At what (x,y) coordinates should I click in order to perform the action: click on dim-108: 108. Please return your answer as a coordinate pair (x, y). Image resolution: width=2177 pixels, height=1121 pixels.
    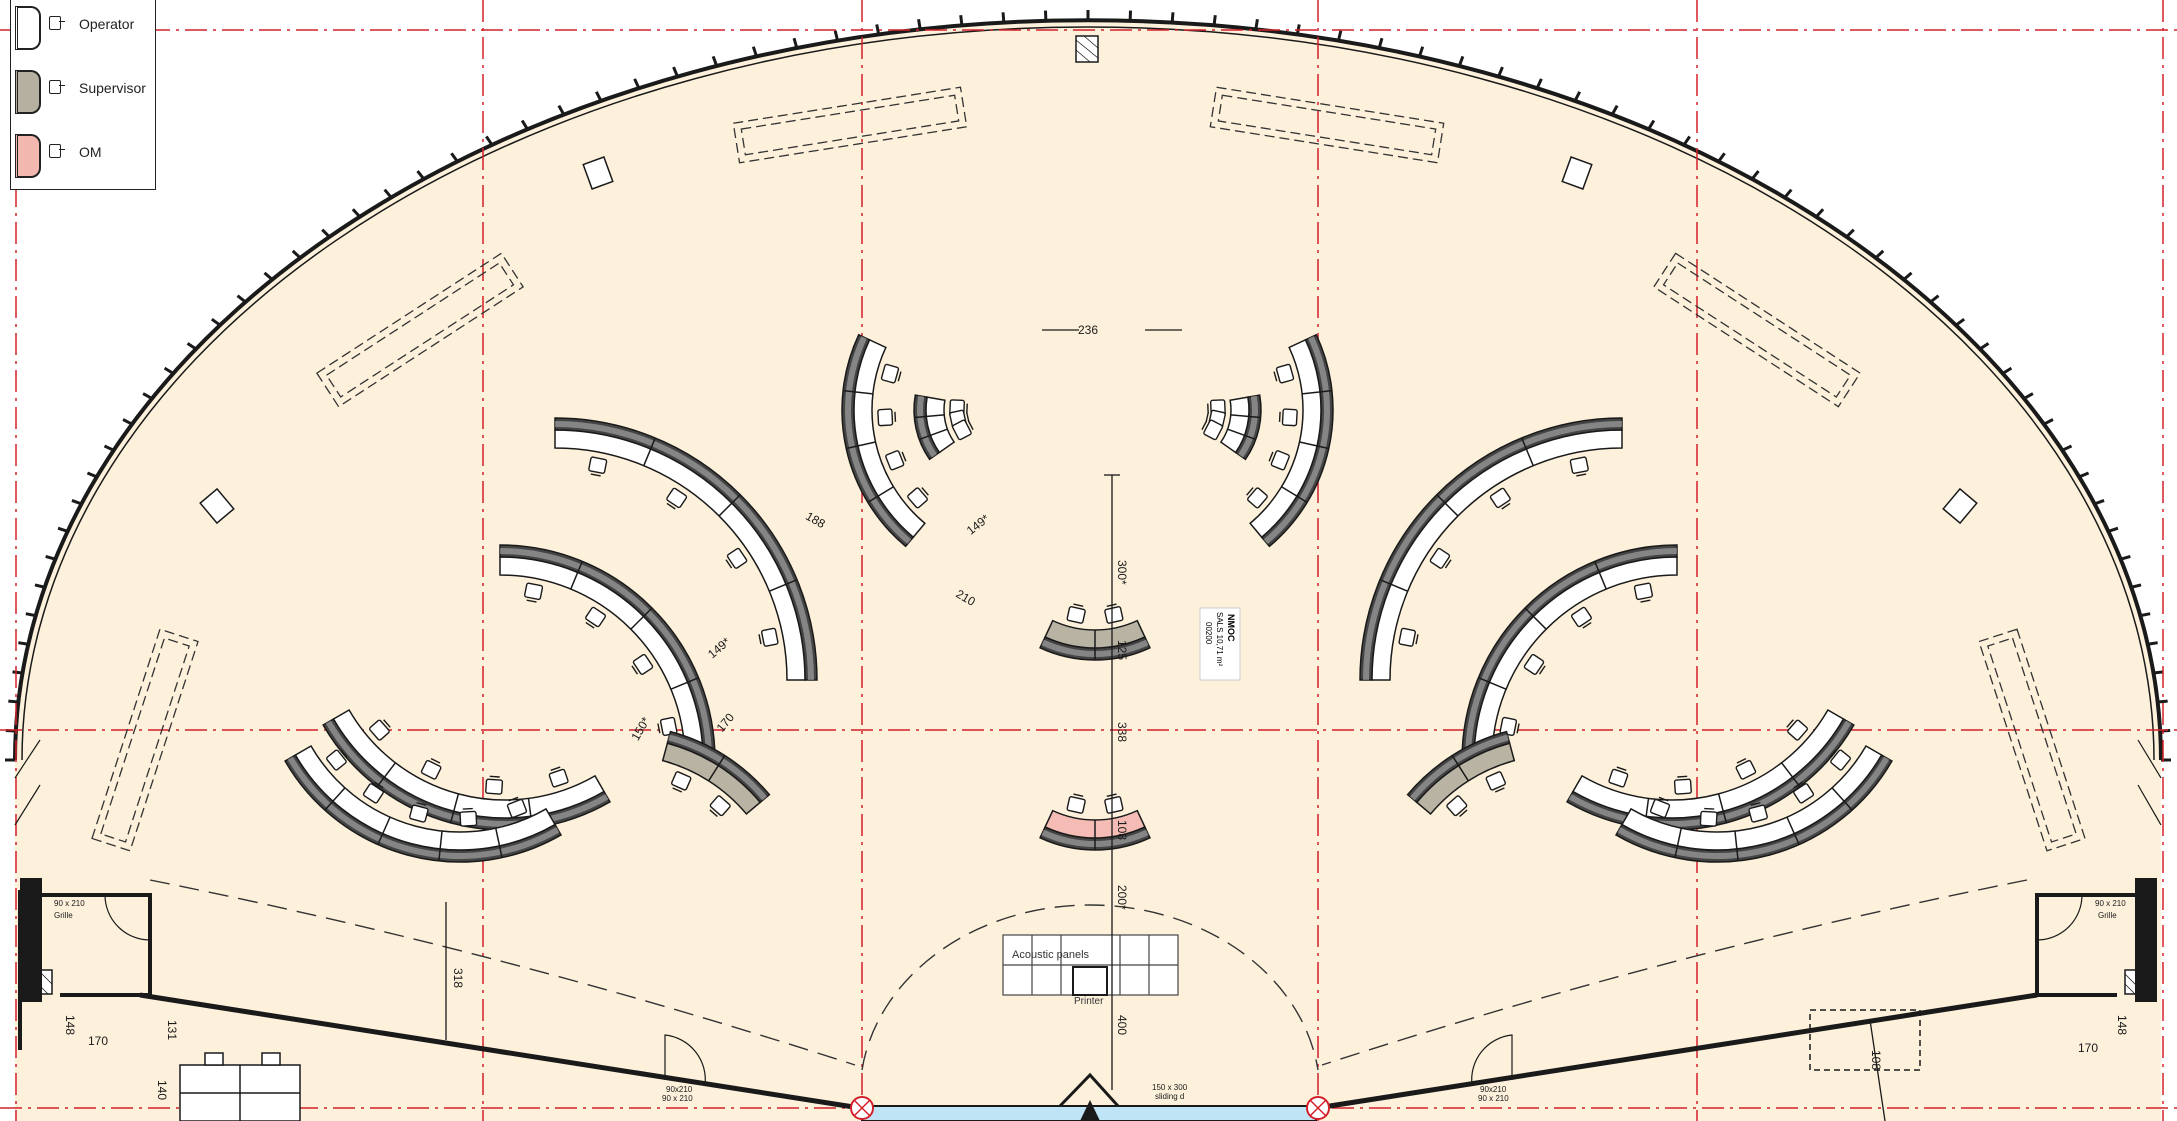
    Looking at the image, I should click on (1122, 830).